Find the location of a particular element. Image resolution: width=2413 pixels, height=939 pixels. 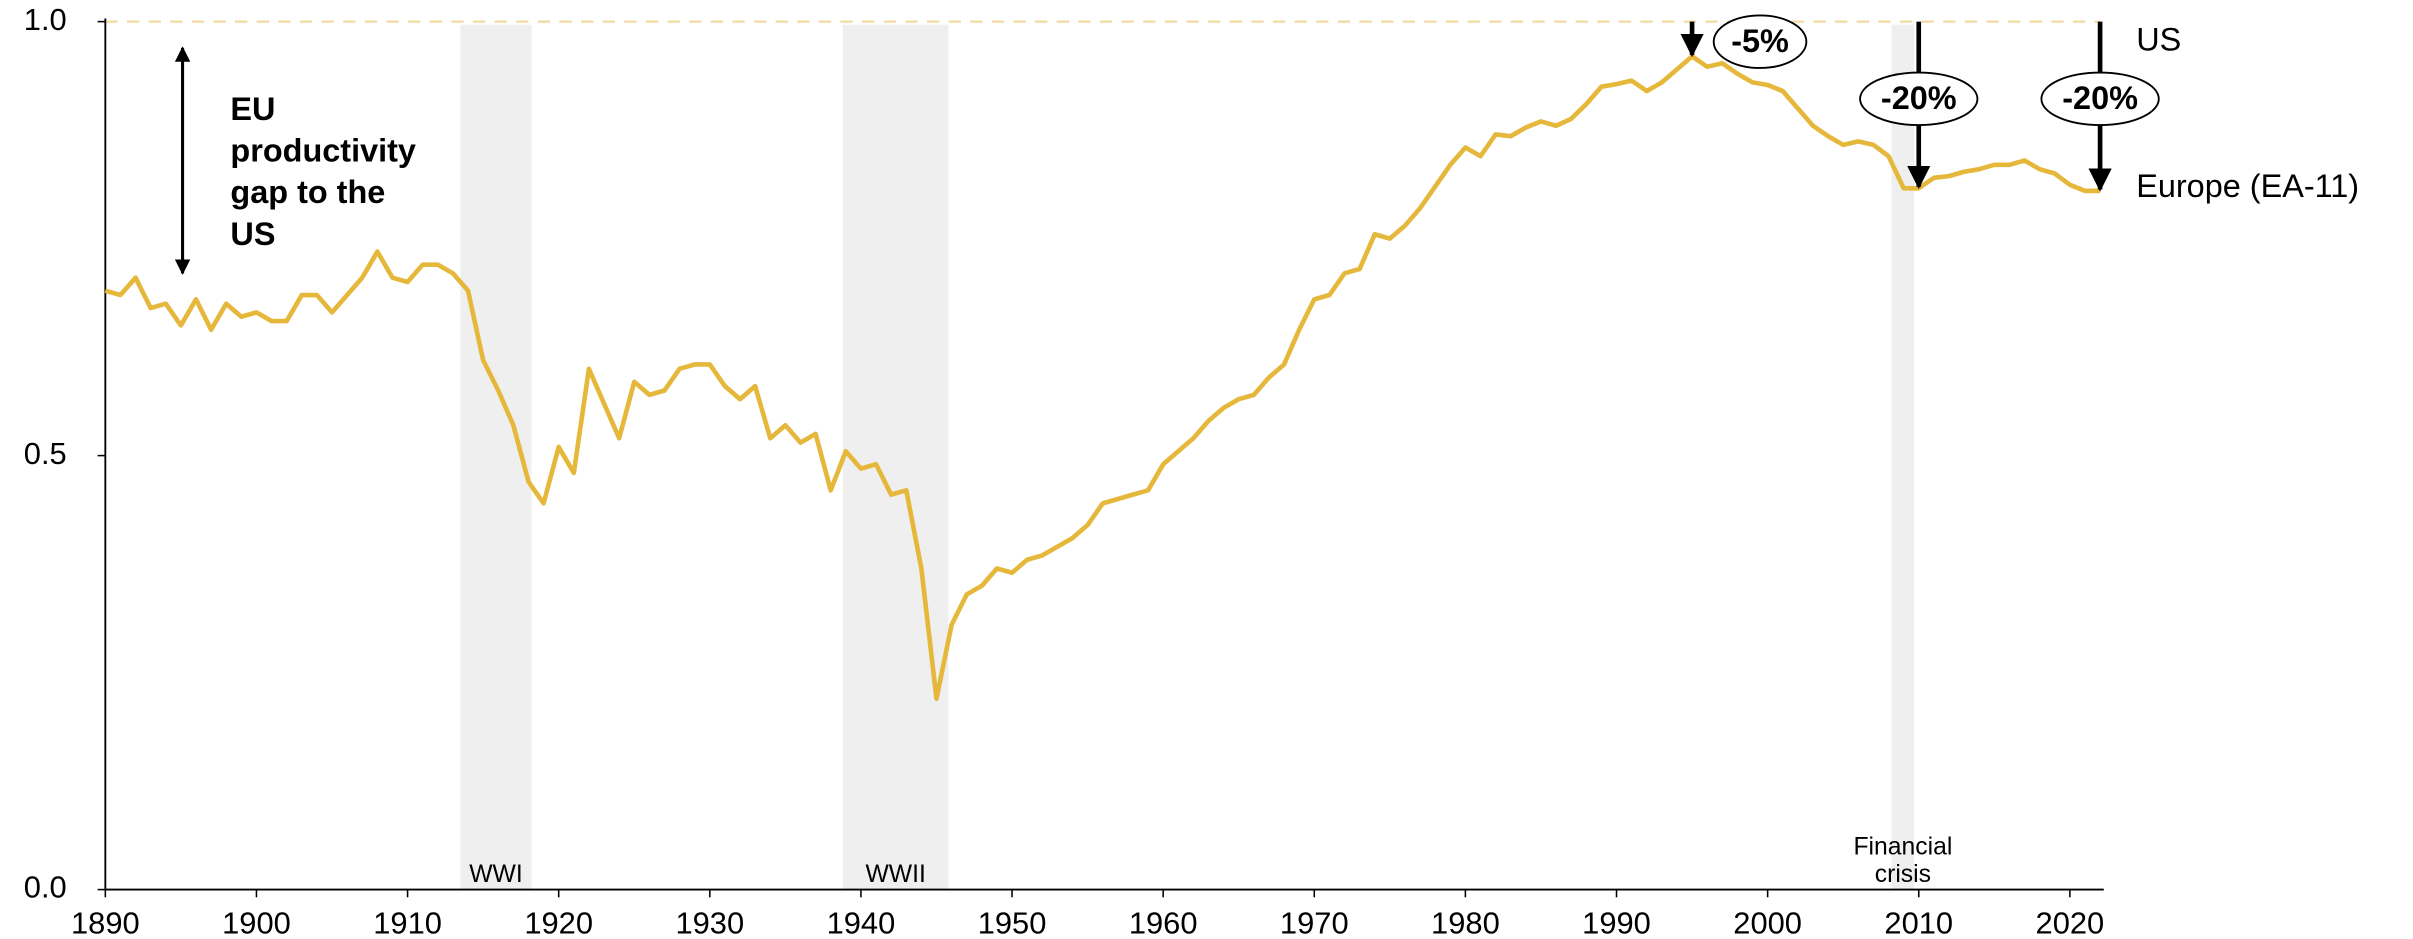

x-tick-label: 1980 is located at coordinates (1465, 922).